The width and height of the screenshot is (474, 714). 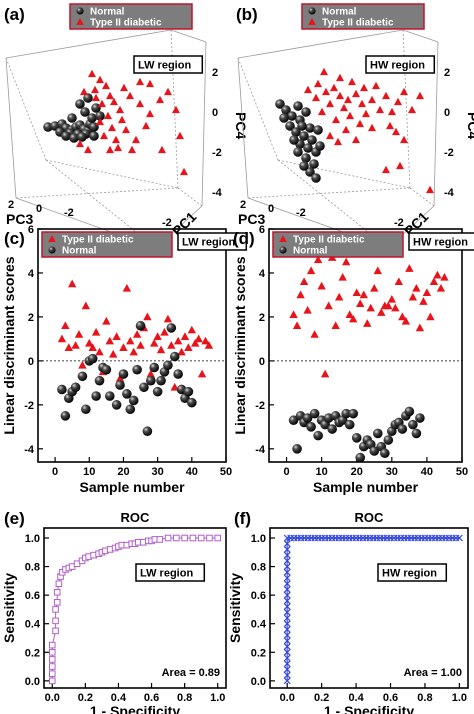 What do you see at coordinates (366, 487) in the screenshot?
I see `x-axis-label: Sample number` at bounding box center [366, 487].